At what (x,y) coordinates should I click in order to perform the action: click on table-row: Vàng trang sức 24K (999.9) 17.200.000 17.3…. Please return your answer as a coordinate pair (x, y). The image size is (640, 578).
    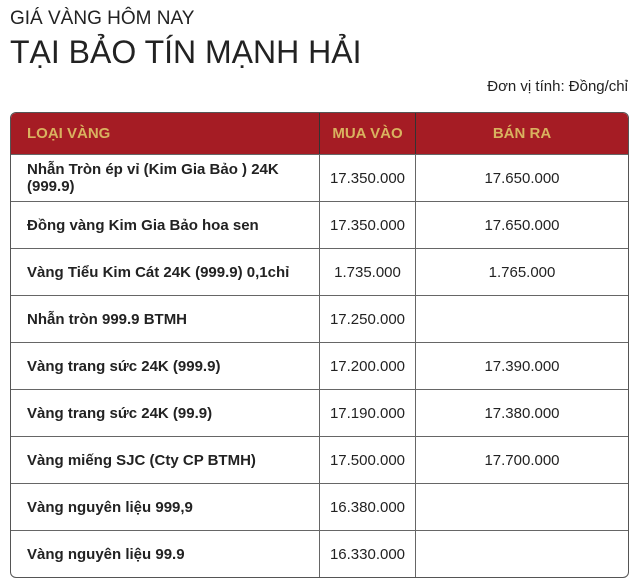
    Looking at the image, I should click on (319, 365).